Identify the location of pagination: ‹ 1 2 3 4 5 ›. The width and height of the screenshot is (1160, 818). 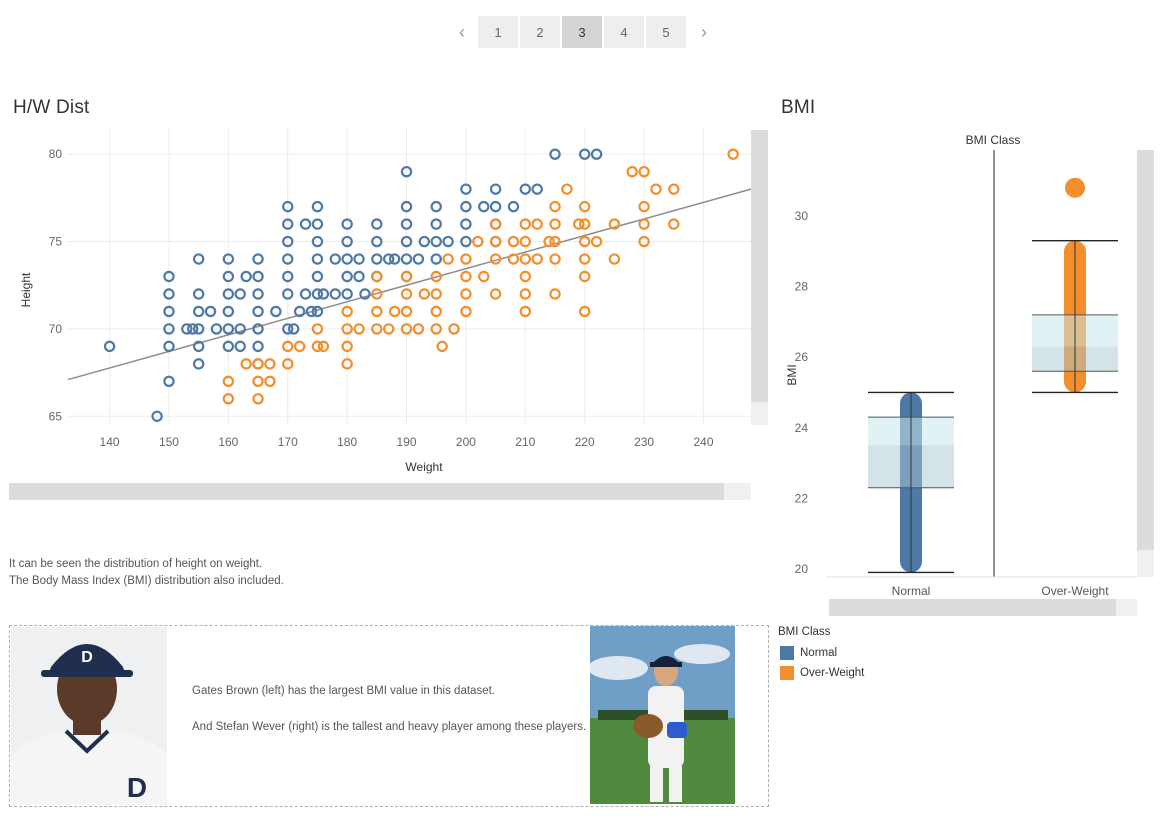
(583, 32).